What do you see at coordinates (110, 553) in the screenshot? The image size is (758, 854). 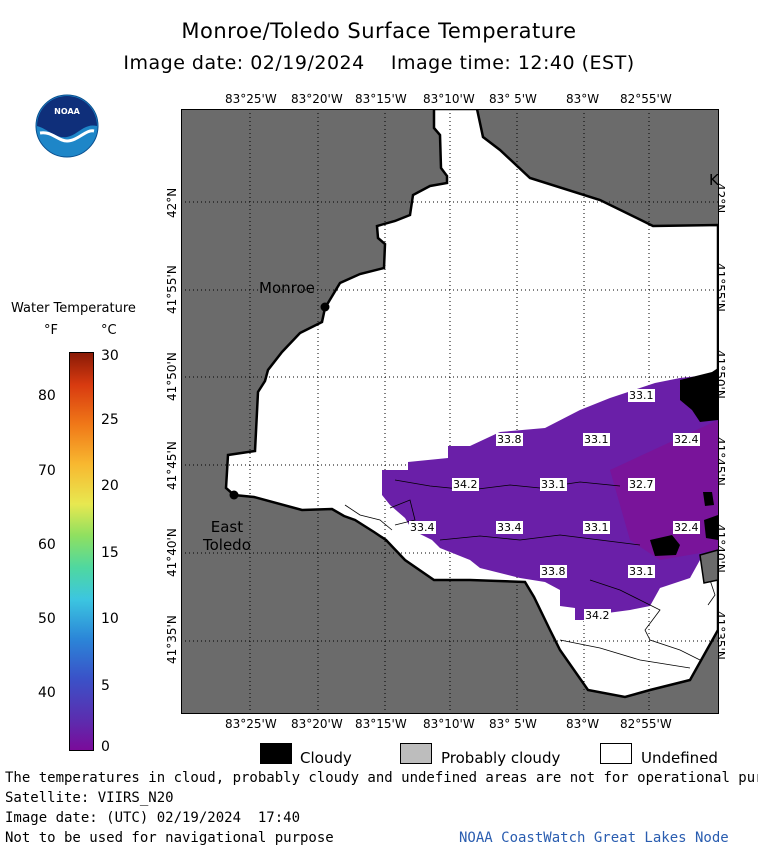 I see `c-tick: 15` at bounding box center [110, 553].